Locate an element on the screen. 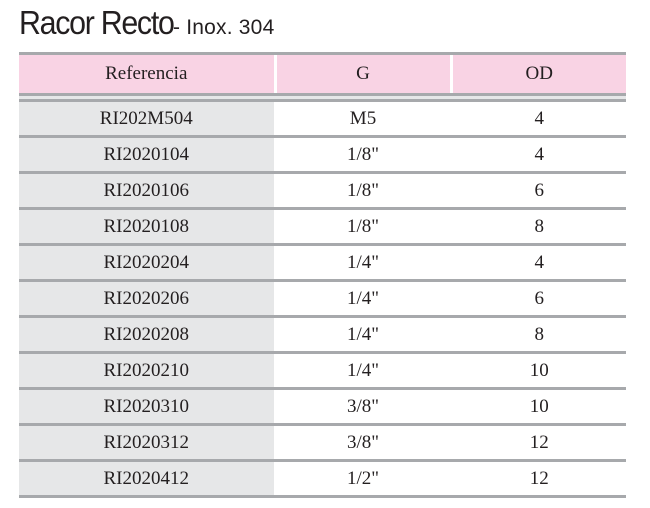 The height and width of the screenshot is (508, 650). title-main: Racor Recto is located at coordinates (97, 22).